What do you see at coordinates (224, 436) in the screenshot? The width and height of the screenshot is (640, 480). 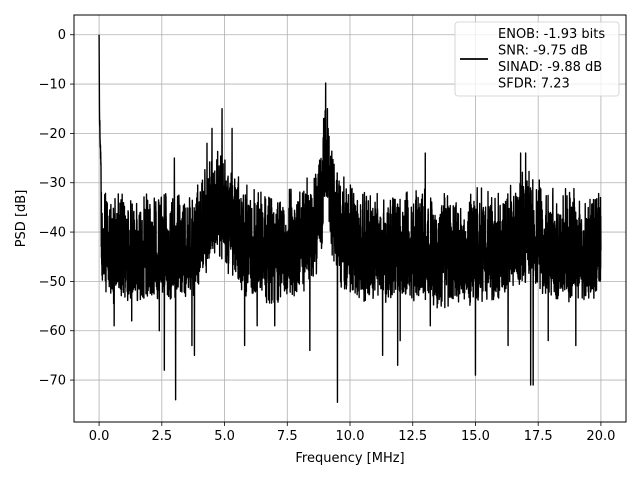 I see `x-tick-label: 5.0` at bounding box center [224, 436].